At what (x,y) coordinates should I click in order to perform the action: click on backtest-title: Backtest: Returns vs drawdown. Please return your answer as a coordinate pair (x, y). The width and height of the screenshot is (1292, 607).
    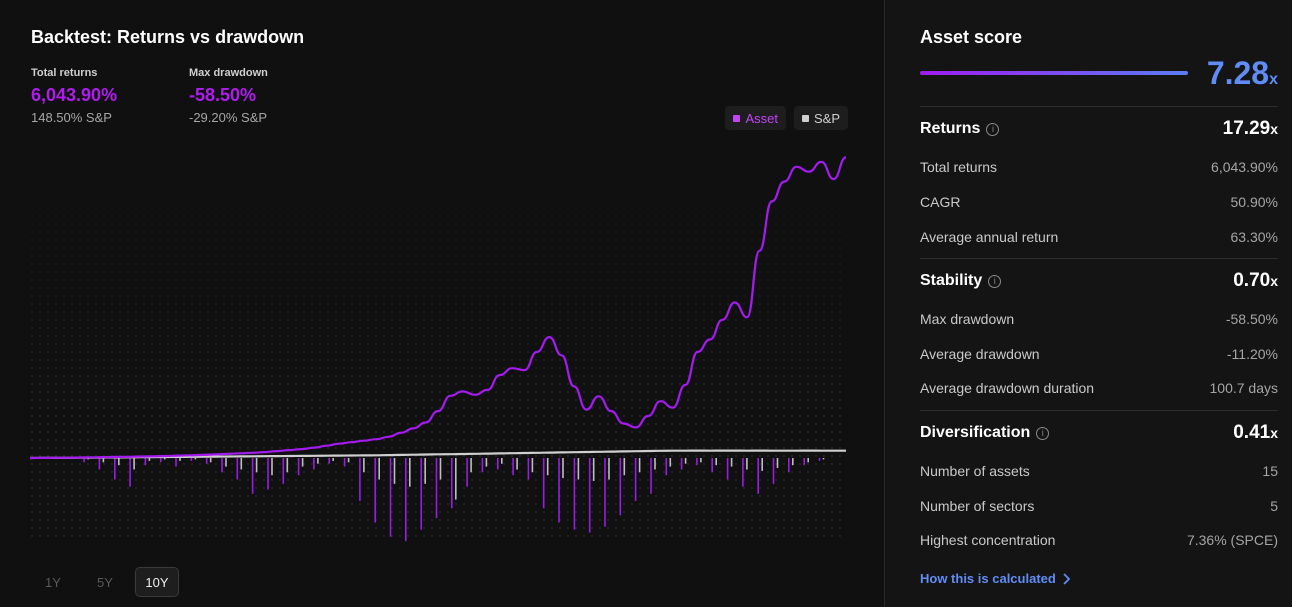
    Looking at the image, I should click on (168, 37).